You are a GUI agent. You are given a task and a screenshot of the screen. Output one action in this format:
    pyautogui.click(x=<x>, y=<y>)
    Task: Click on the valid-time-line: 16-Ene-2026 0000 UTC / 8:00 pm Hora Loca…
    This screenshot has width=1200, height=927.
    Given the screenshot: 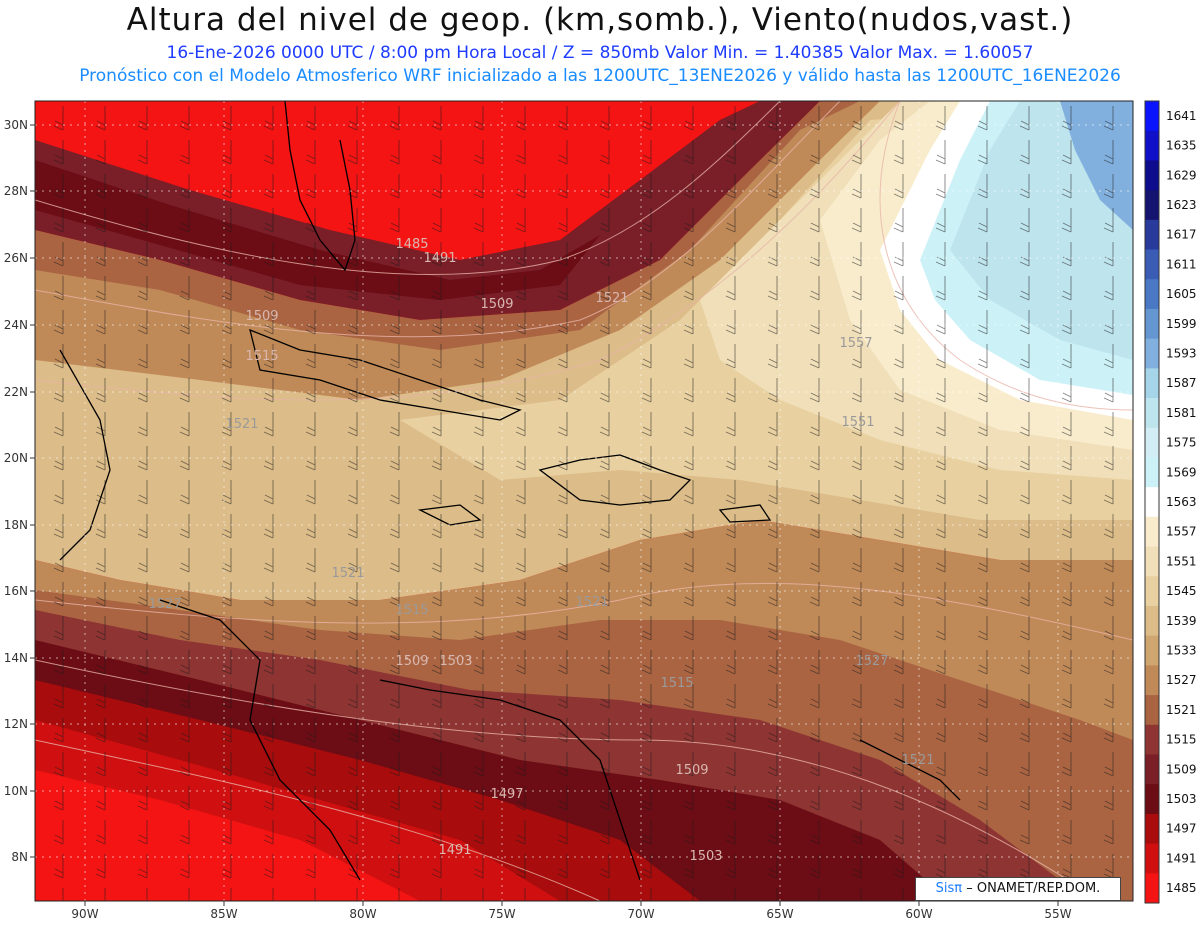 What is the action you would take?
    pyautogui.click(x=600, y=53)
    